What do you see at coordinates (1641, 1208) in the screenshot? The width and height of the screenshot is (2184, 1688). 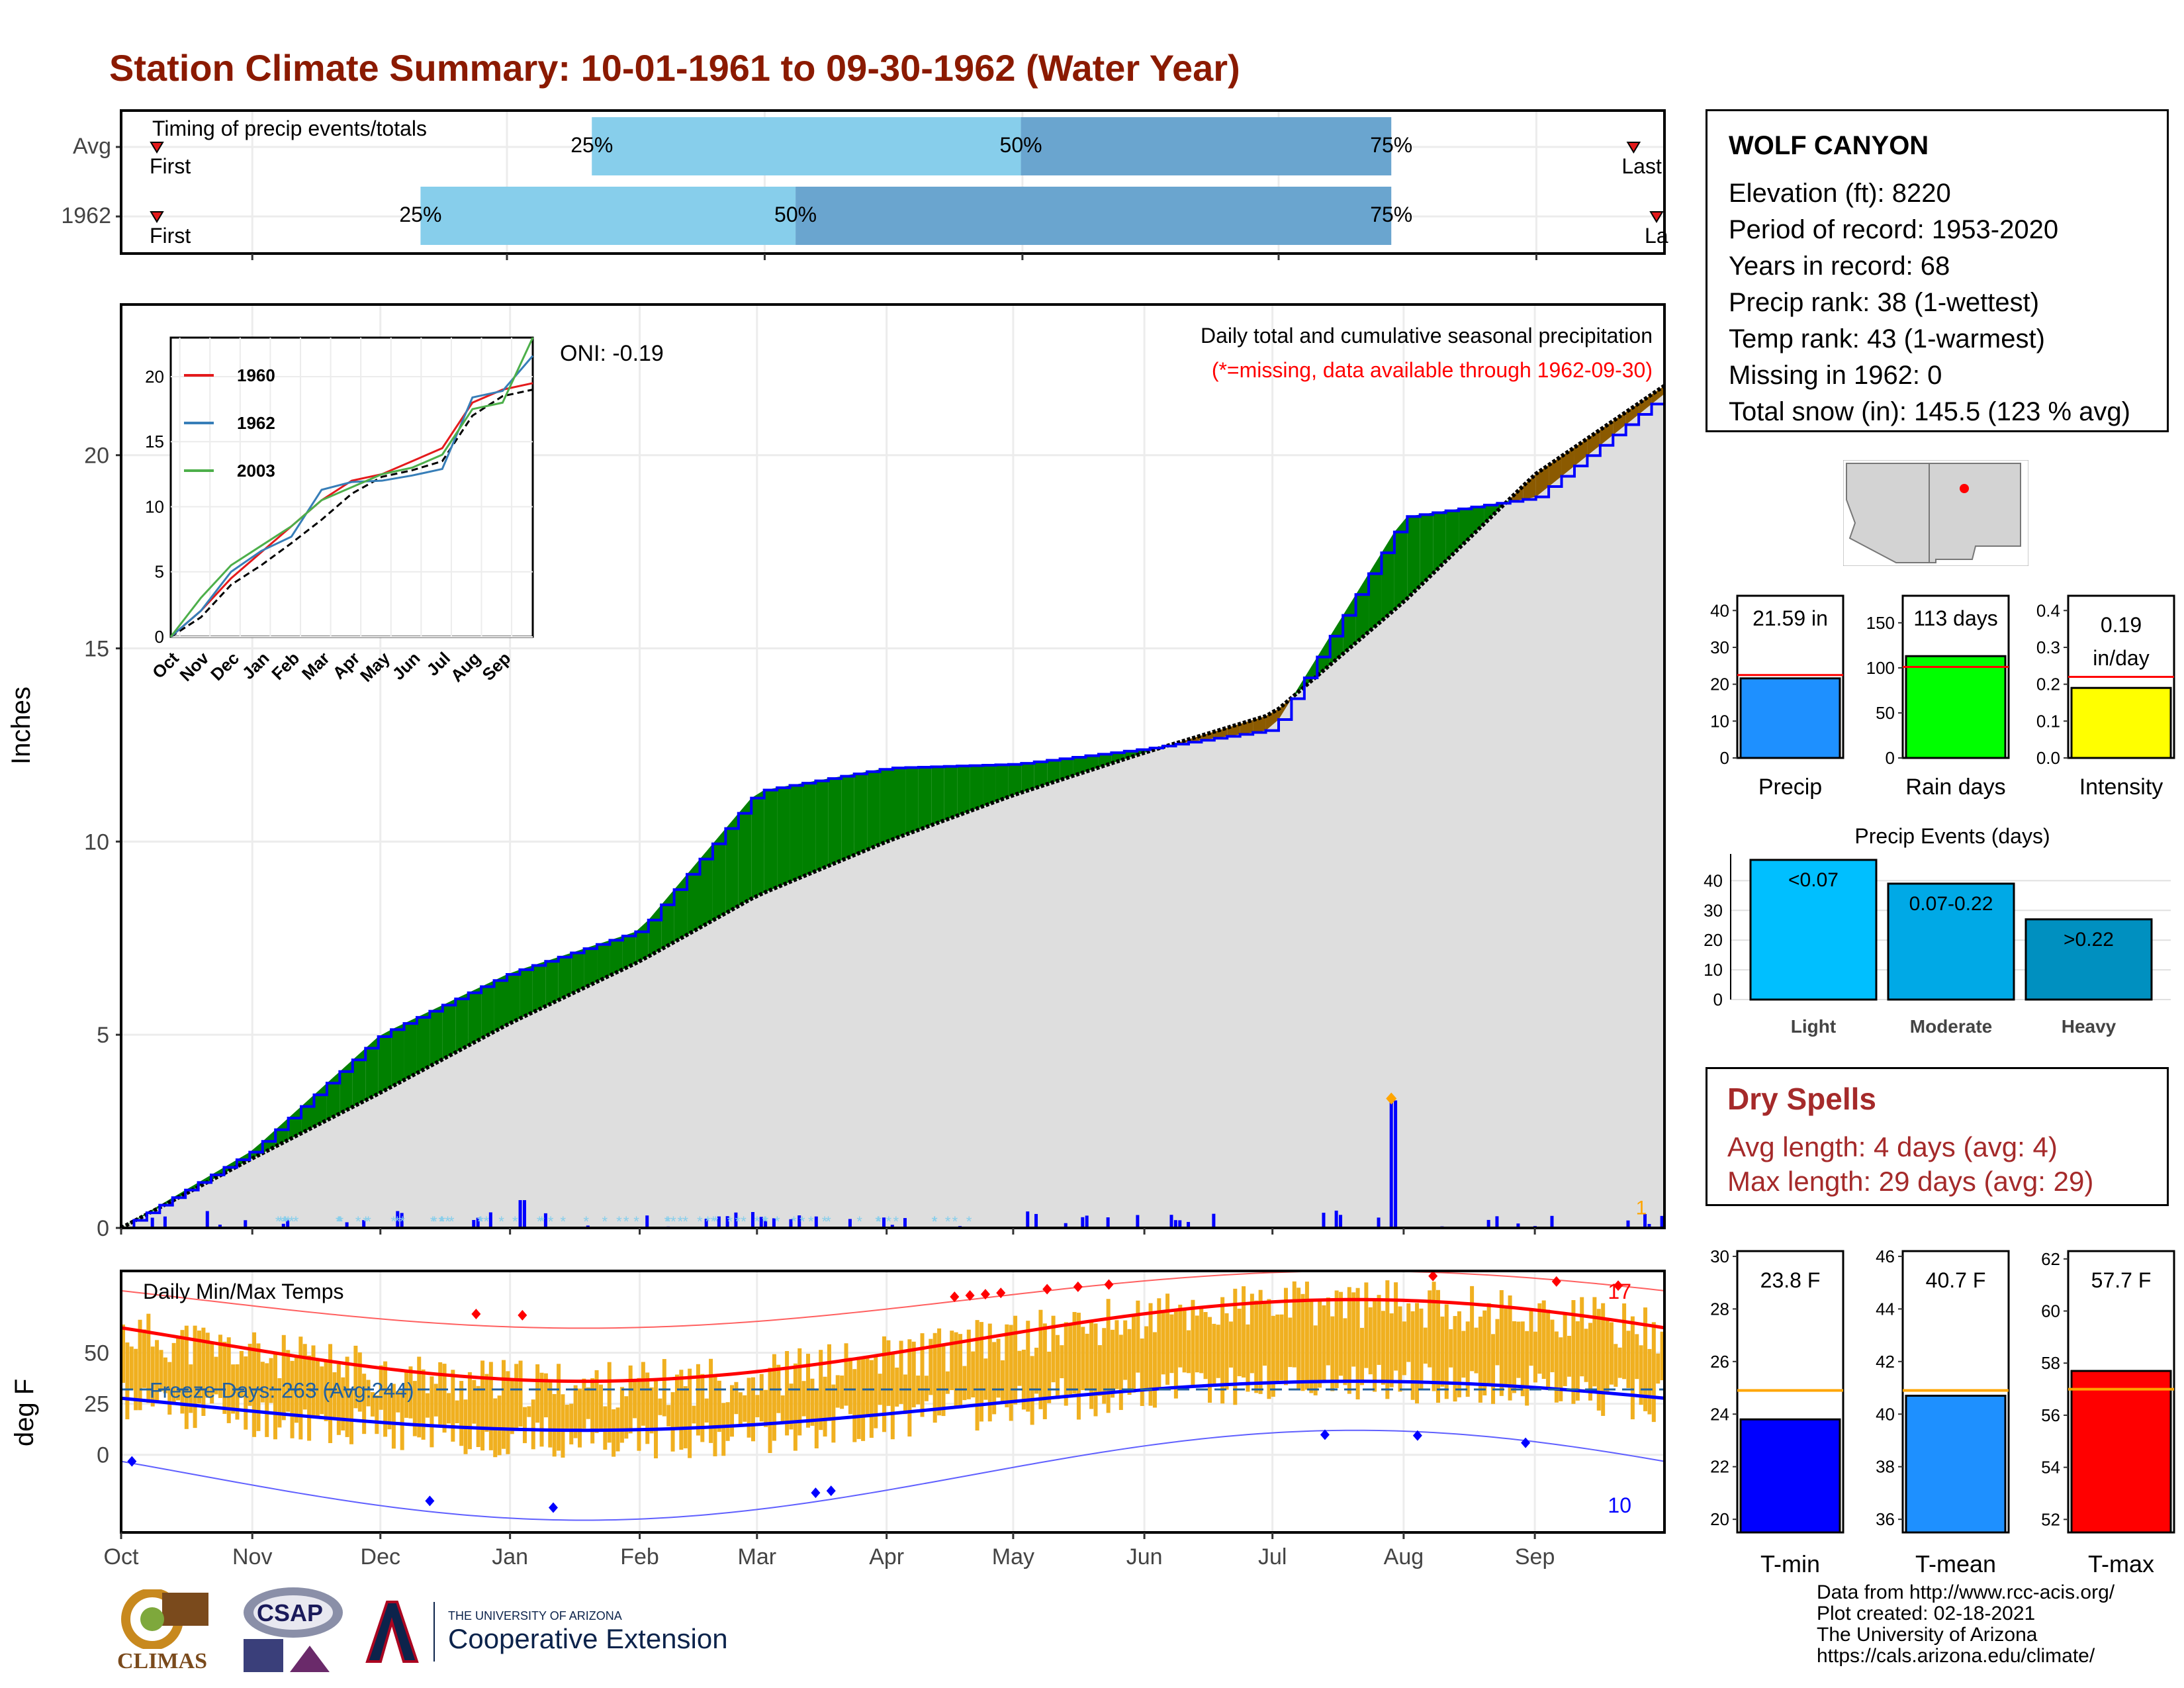 I see `max-count-label: 1` at bounding box center [1641, 1208].